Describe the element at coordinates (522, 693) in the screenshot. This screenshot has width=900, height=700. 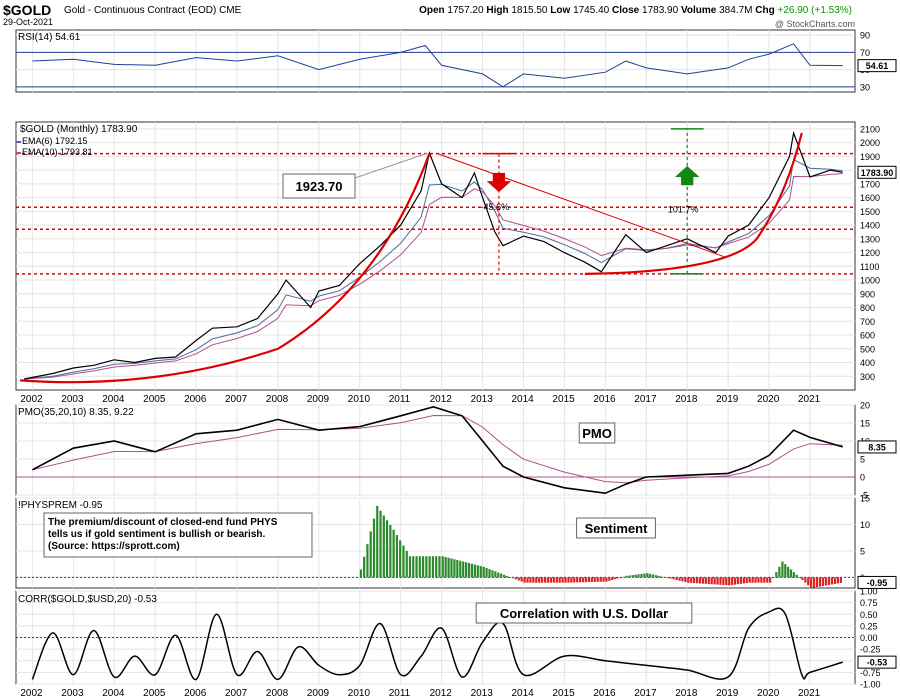
I see `correlation-year-label: 2014` at that location.